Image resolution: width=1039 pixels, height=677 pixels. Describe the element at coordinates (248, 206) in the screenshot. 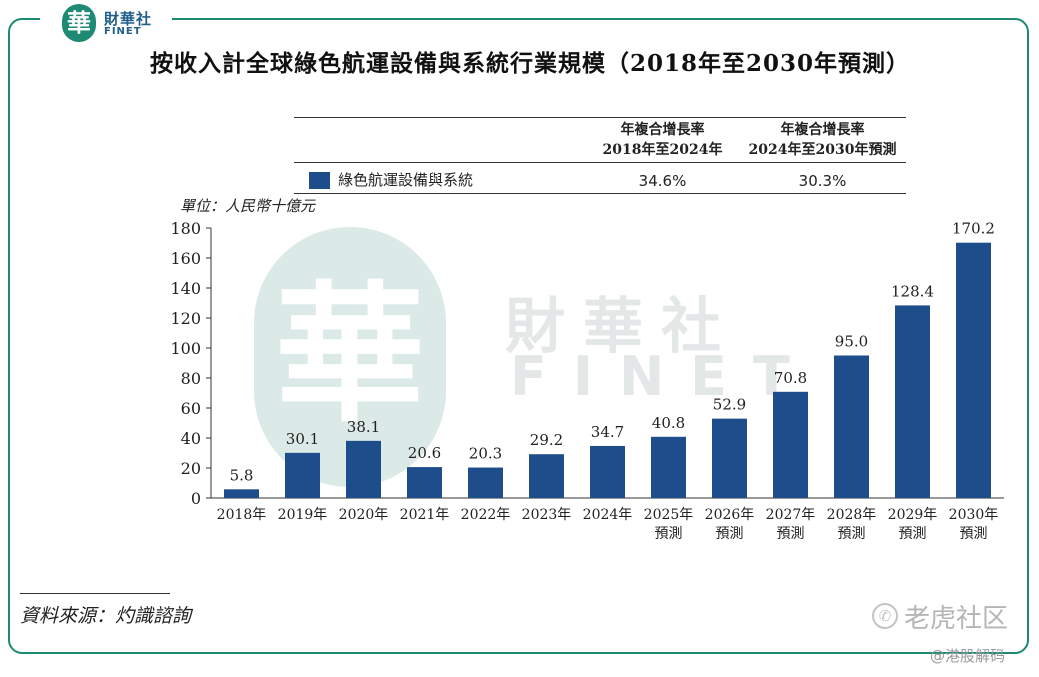

I see `unit-label: 單位：人民幣十億元` at that location.